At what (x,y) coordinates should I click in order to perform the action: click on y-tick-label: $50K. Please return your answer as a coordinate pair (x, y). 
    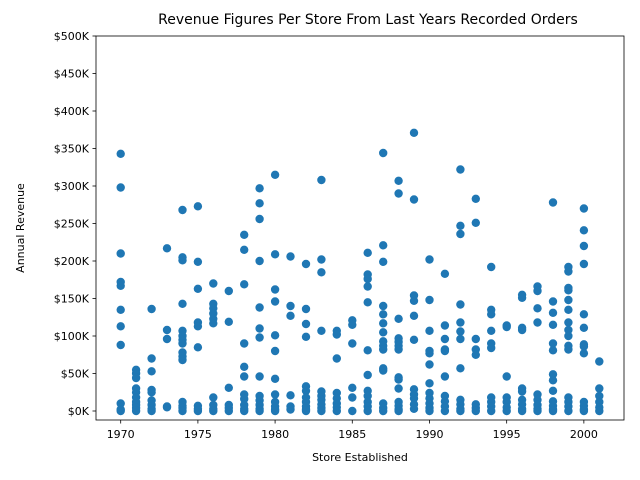
    Looking at the image, I should click on (75, 374).